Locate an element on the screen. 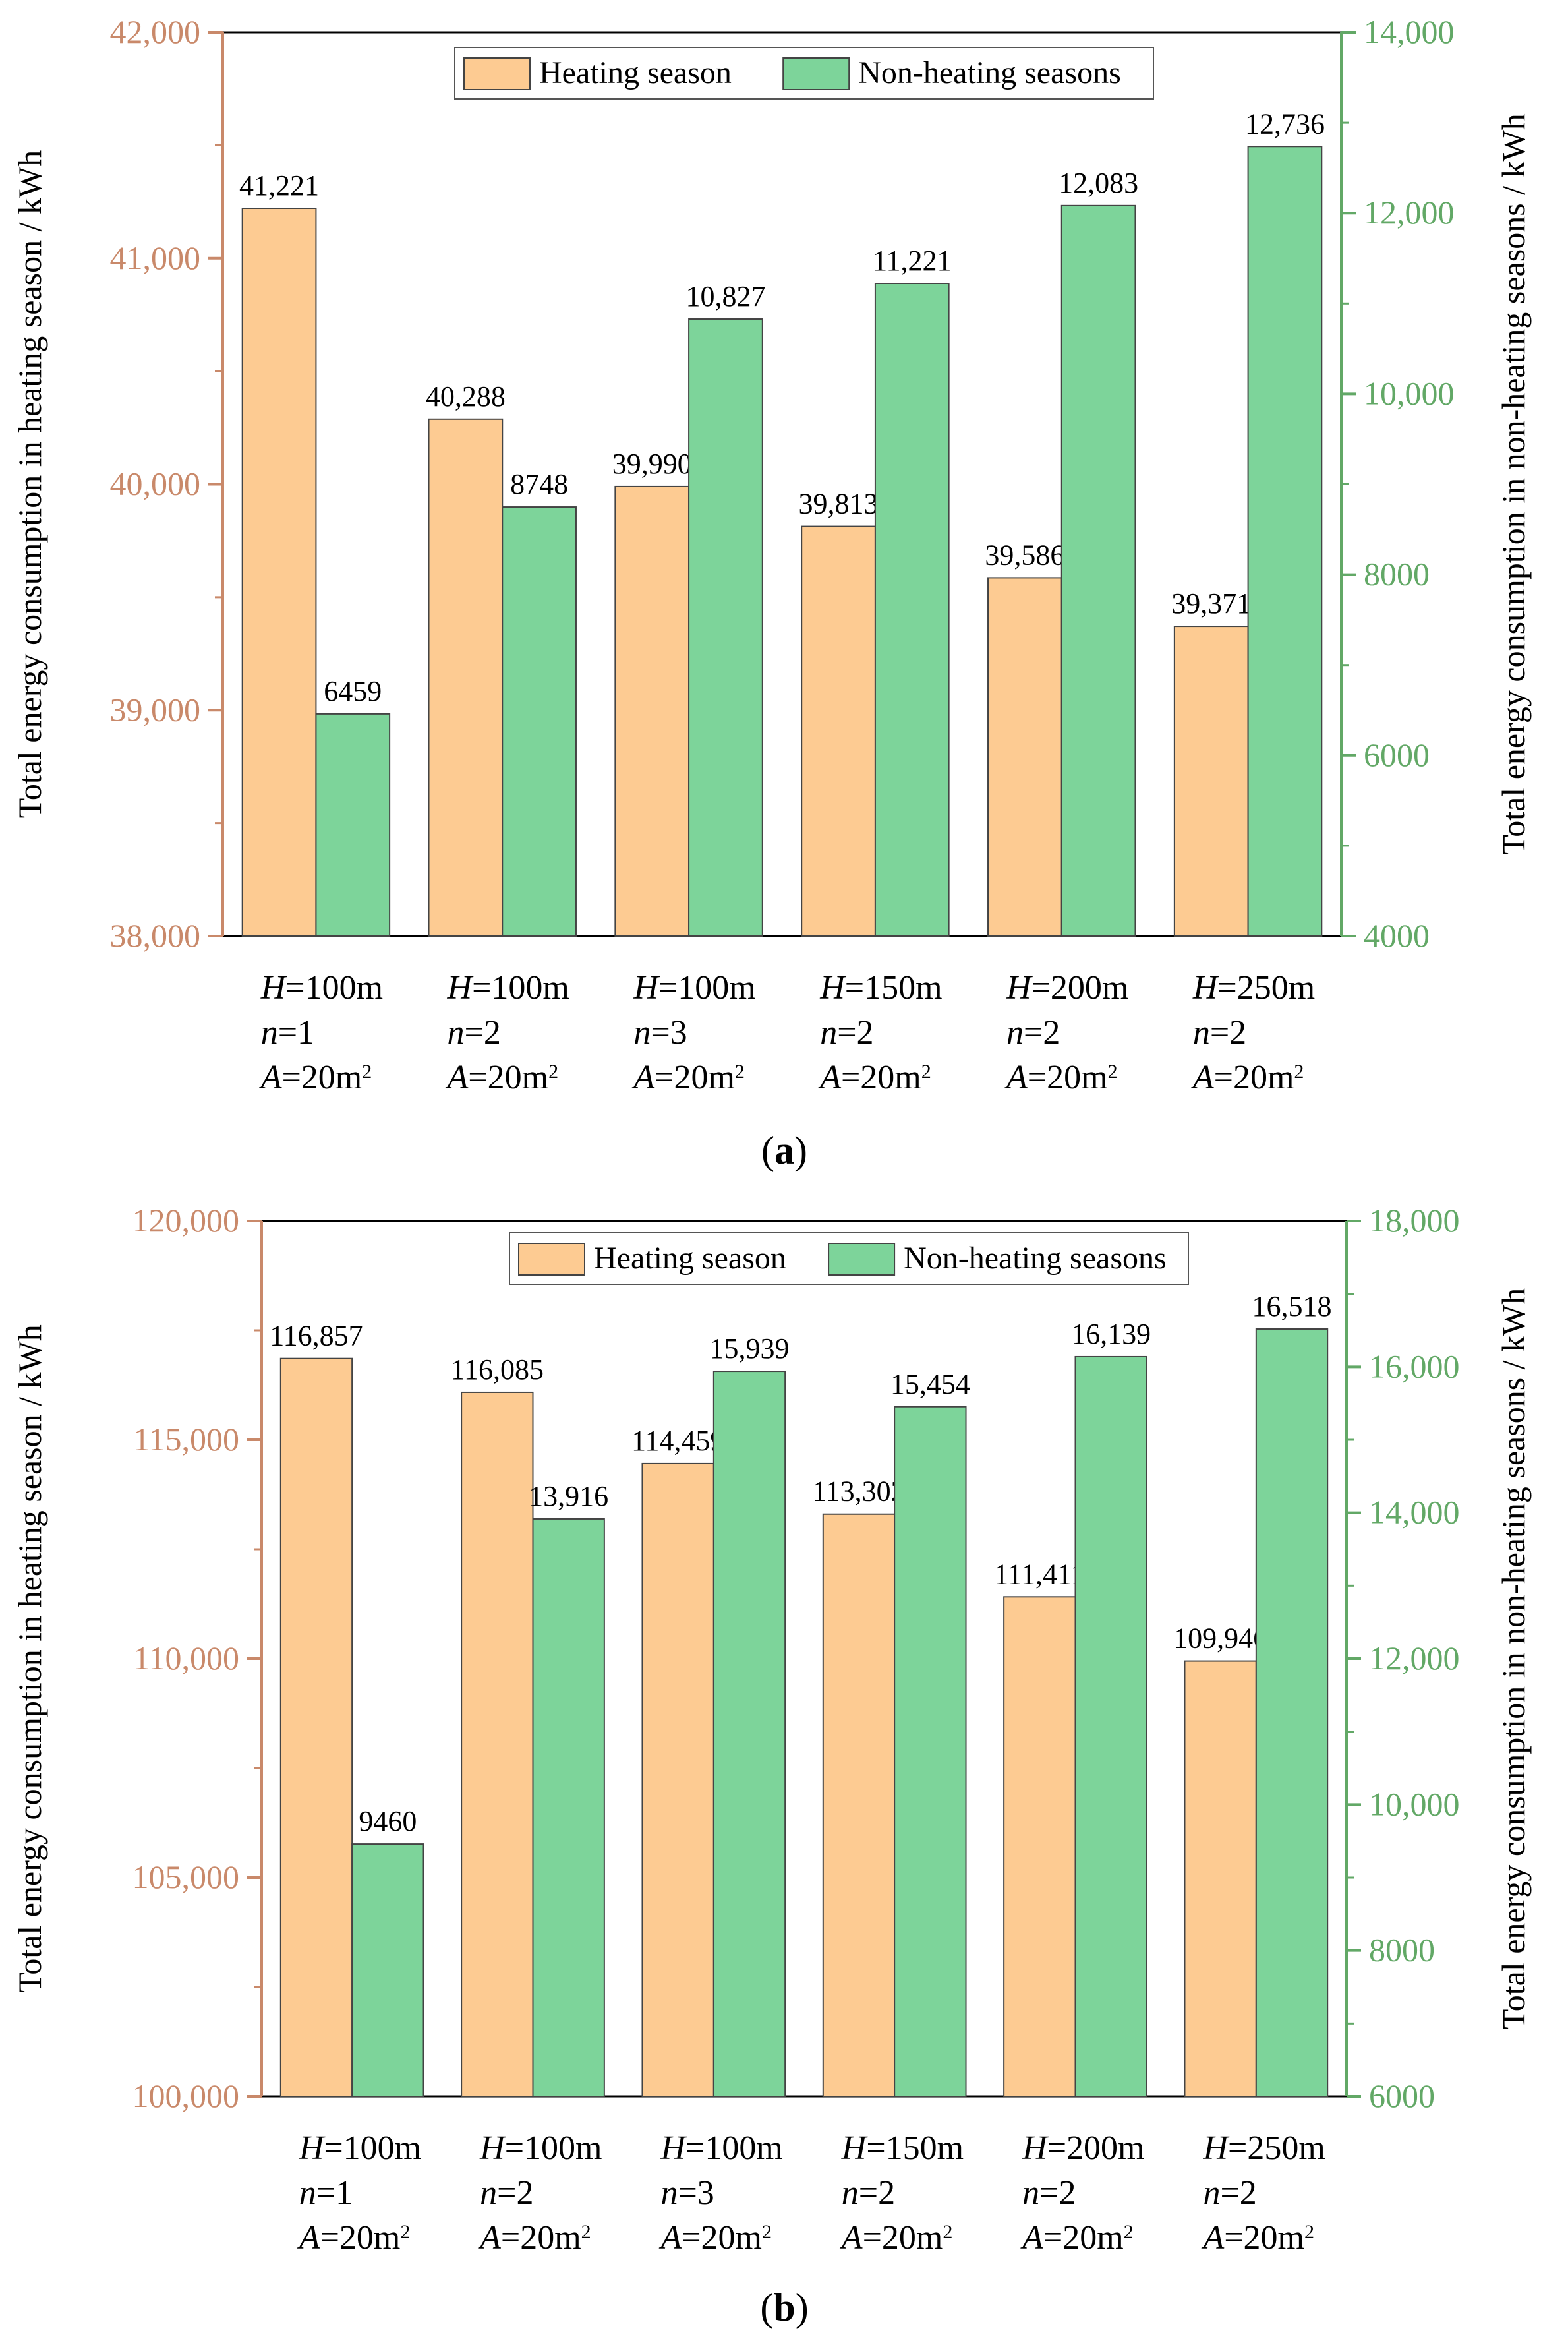 Image resolution: width=1568 pixels, height=2341 pixels. data-label-non-heating: 15,454 is located at coordinates (930, 1384).